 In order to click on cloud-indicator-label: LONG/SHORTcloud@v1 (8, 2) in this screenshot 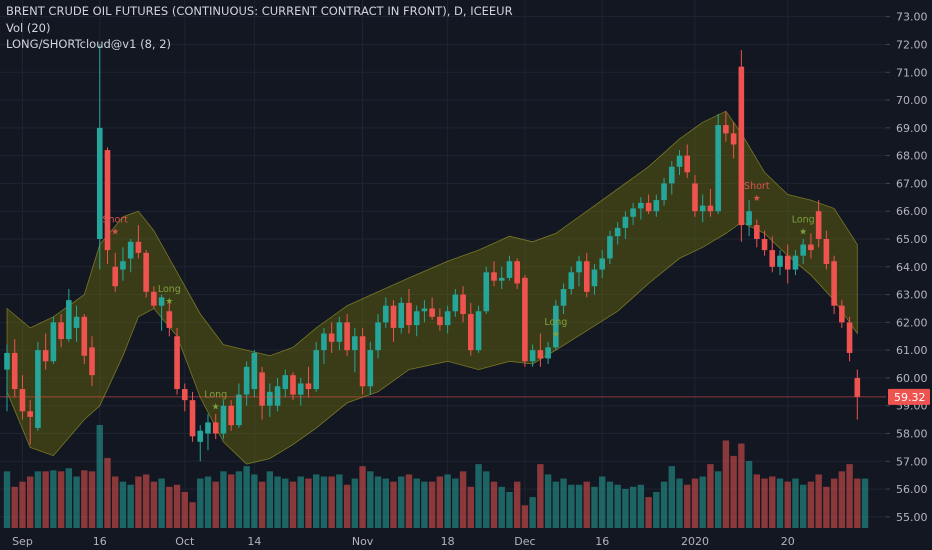, I will do `click(88, 44)`.